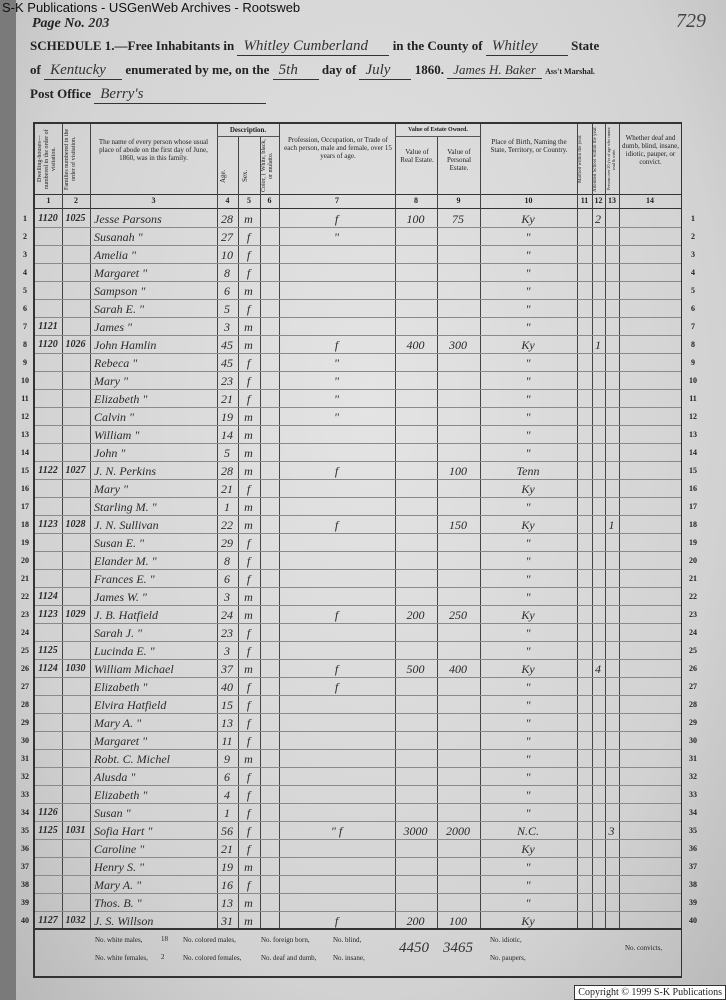 Image resolution: width=726 pixels, height=1000 pixels. What do you see at coordinates (693, 560) in the screenshot?
I see `line-number-right: 20` at bounding box center [693, 560].